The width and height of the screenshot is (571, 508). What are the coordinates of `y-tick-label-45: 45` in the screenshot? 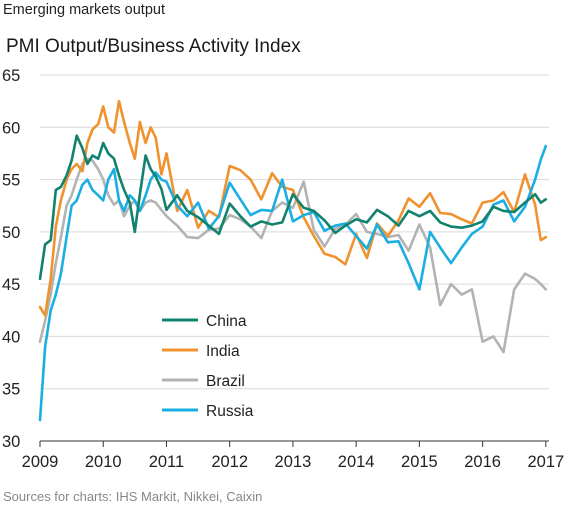 It's located at (11, 285).